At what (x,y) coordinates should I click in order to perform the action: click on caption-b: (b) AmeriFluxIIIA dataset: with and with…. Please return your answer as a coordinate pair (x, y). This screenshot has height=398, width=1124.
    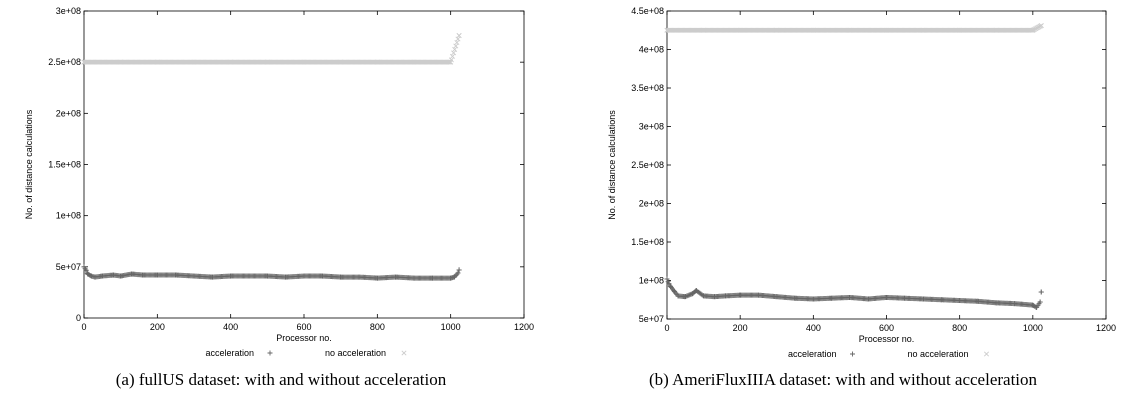
    Looking at the image, I should click on (843, 379).